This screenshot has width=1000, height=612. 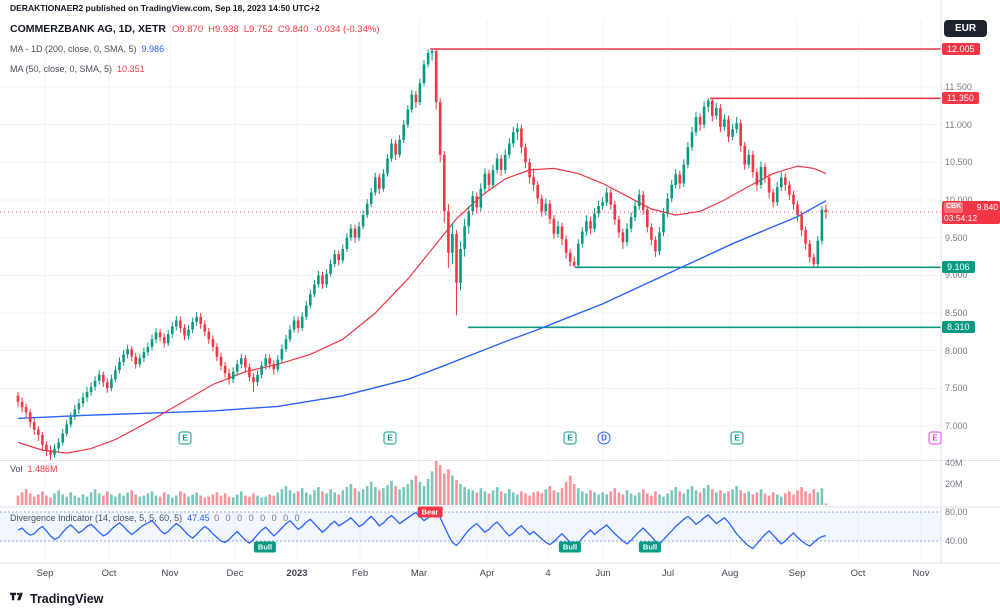 I want to click on time-axis-label: Jun, so click(x=603, y=573).